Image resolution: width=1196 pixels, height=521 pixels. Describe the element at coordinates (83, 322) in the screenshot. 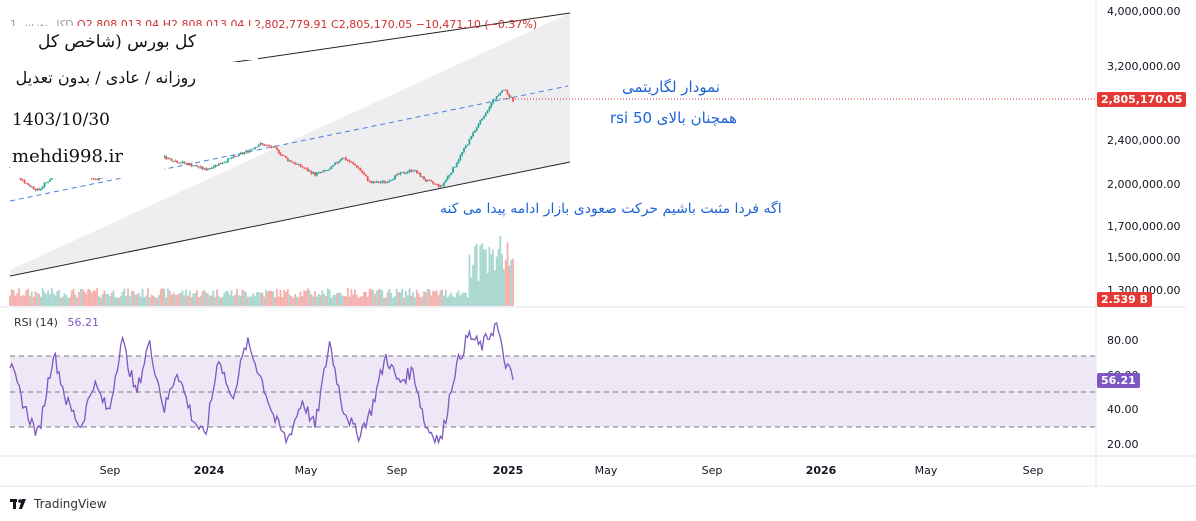

I see `rsi-value: 56.21` at that location.